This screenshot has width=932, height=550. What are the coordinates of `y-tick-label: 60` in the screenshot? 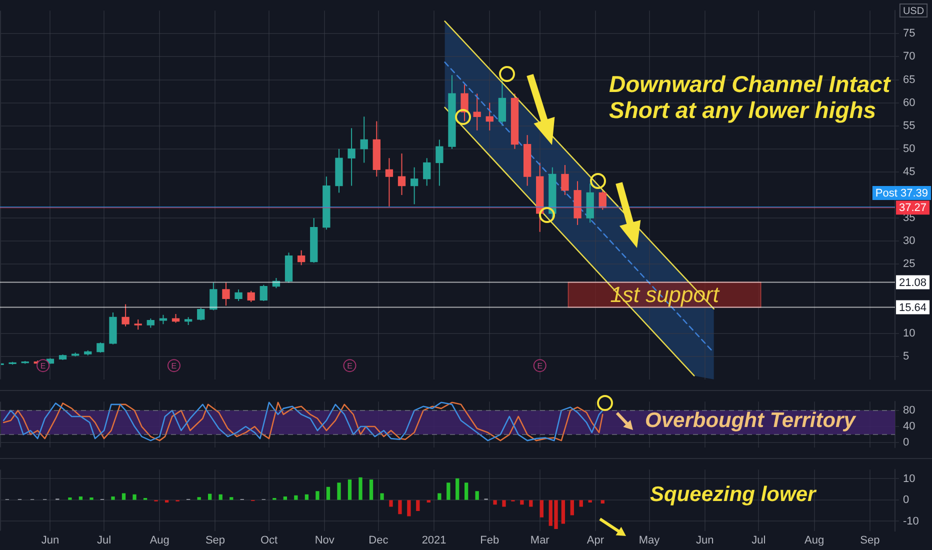 It's located at (909, 102).